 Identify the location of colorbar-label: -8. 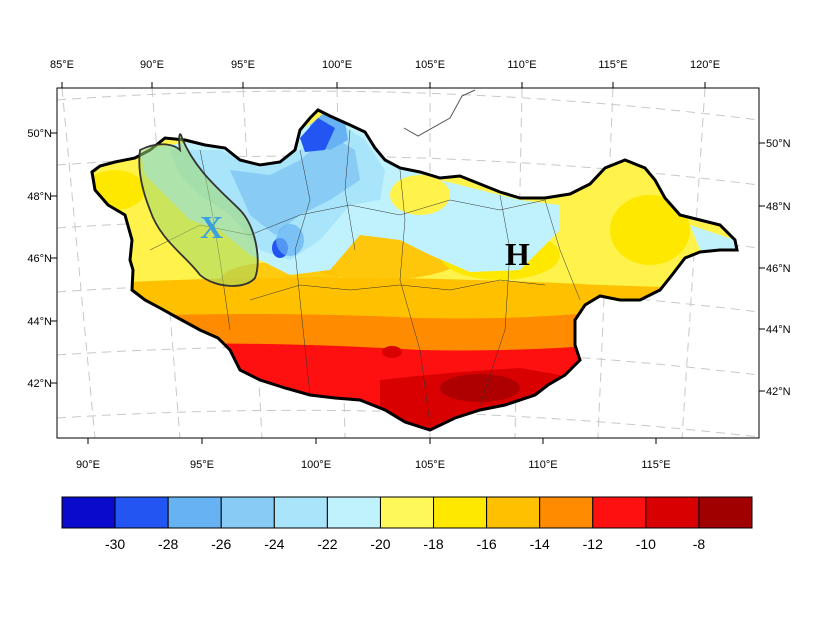
(699, 544).